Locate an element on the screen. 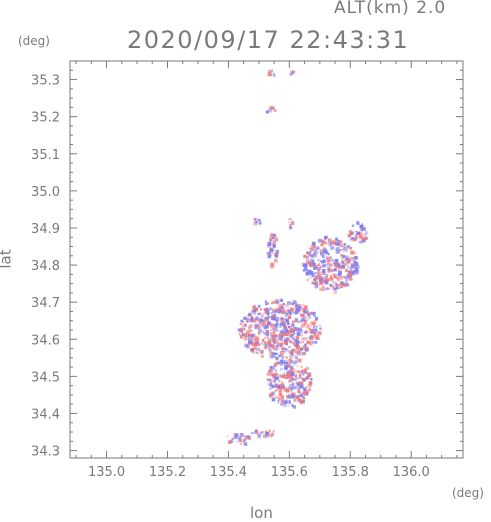 The width and height of the screenshot is (491, 522). x-tick-label: 135.6 is located at coordinates (289, 472).